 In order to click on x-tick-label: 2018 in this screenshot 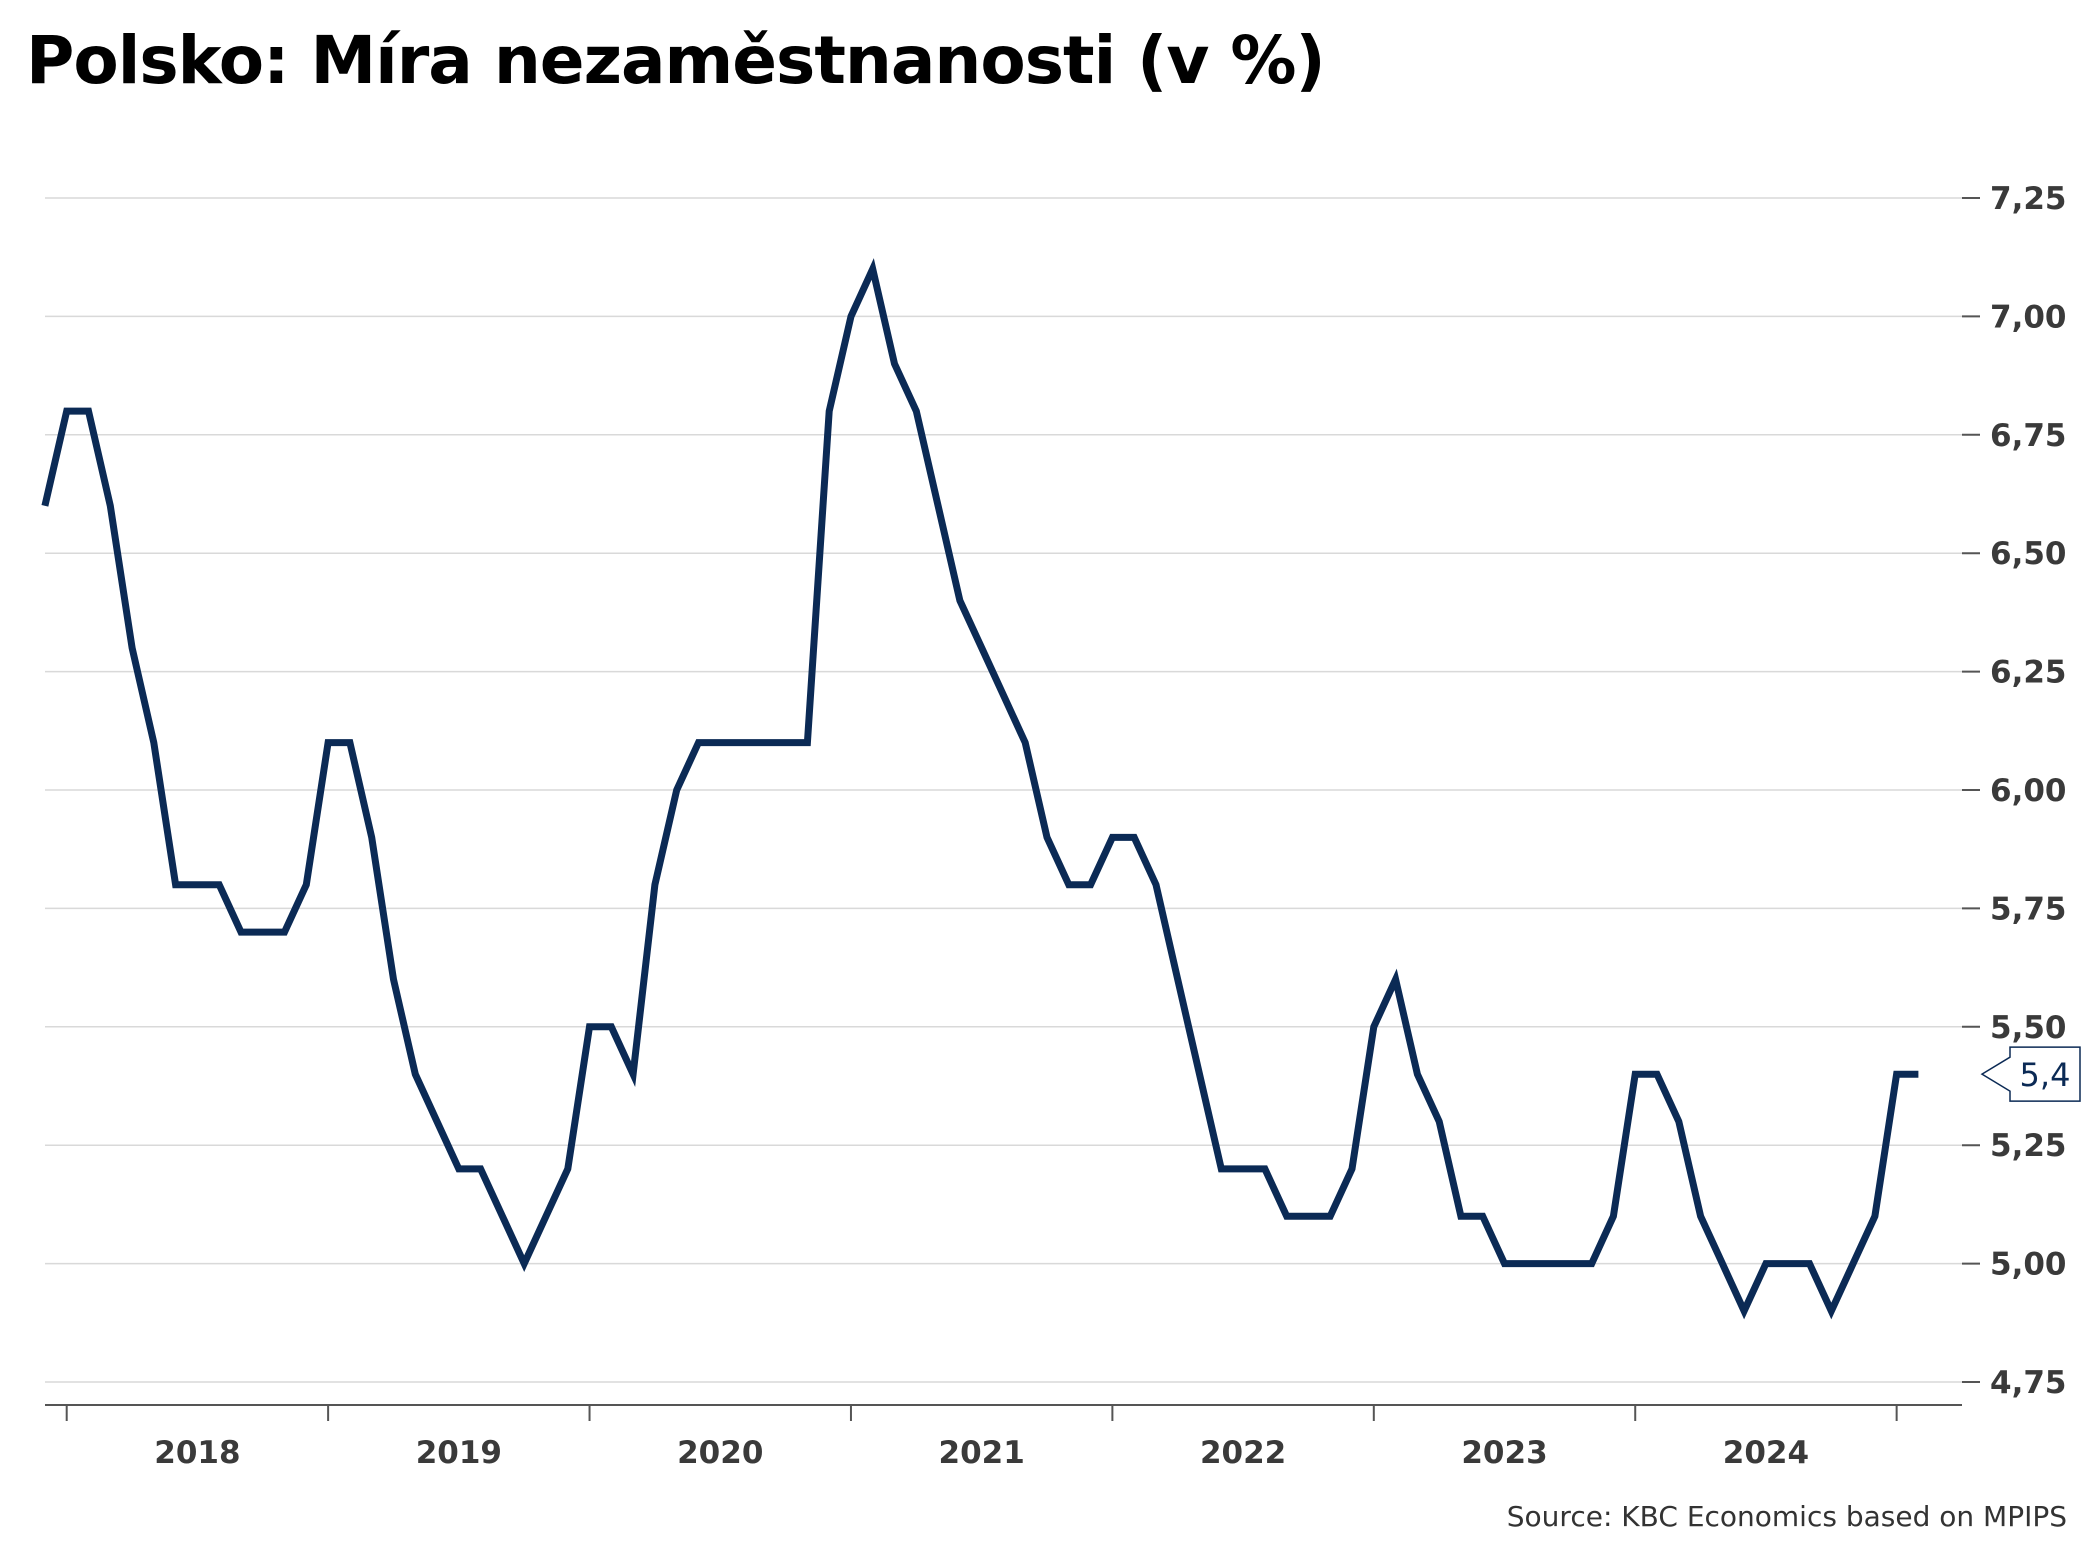, I will do `click(197, 1453)`.